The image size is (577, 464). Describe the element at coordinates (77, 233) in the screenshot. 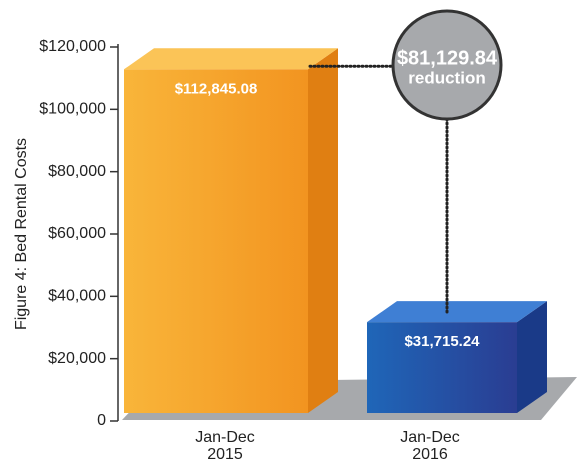

I see `y-tick-label: $60,000` at that location.